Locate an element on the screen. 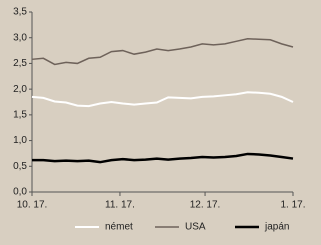 The image size is (321, 245). x-tick-label: 12. 17. is located at coordinates (205, 205).